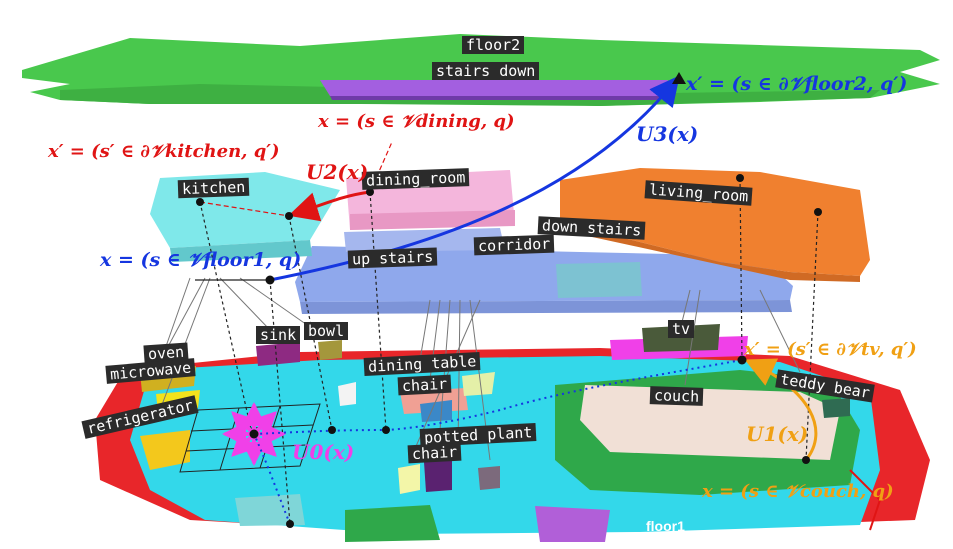 The height and width of the screenshot is (549, 953). I want to click on label-sink: sink, so click(278, 335).